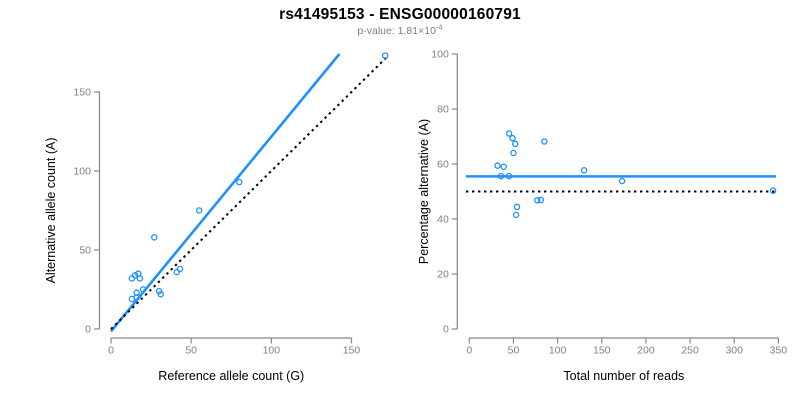 The image size is (800, 400). What do you see at coordinates (82, 92) in the screenshot?
I see `y-tick-label: 150` at bounding box center [82, 92].